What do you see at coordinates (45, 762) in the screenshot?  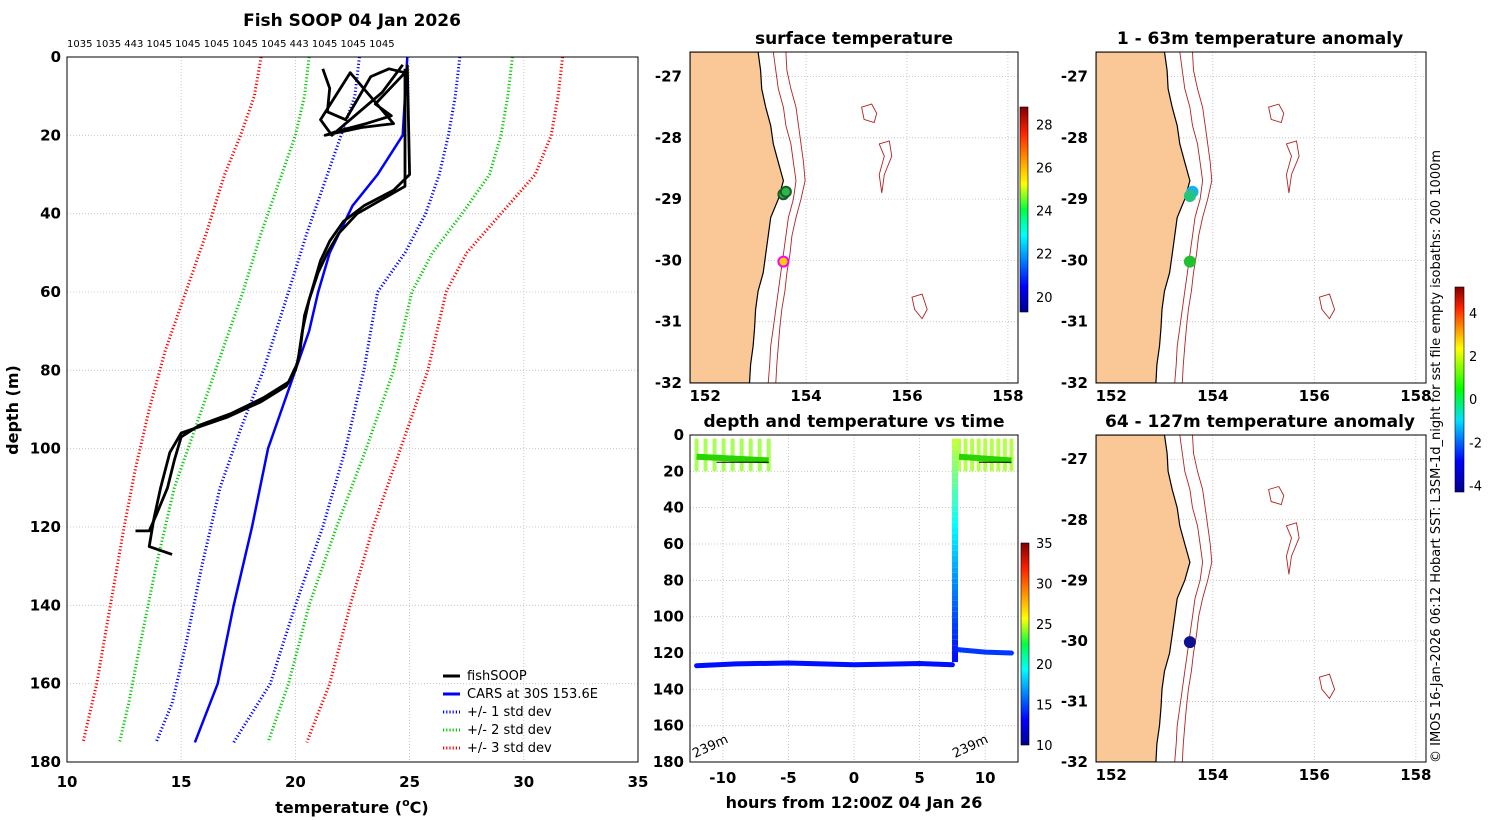 I see `profile-ytick-label: 180` at bounding box center [45, 762].